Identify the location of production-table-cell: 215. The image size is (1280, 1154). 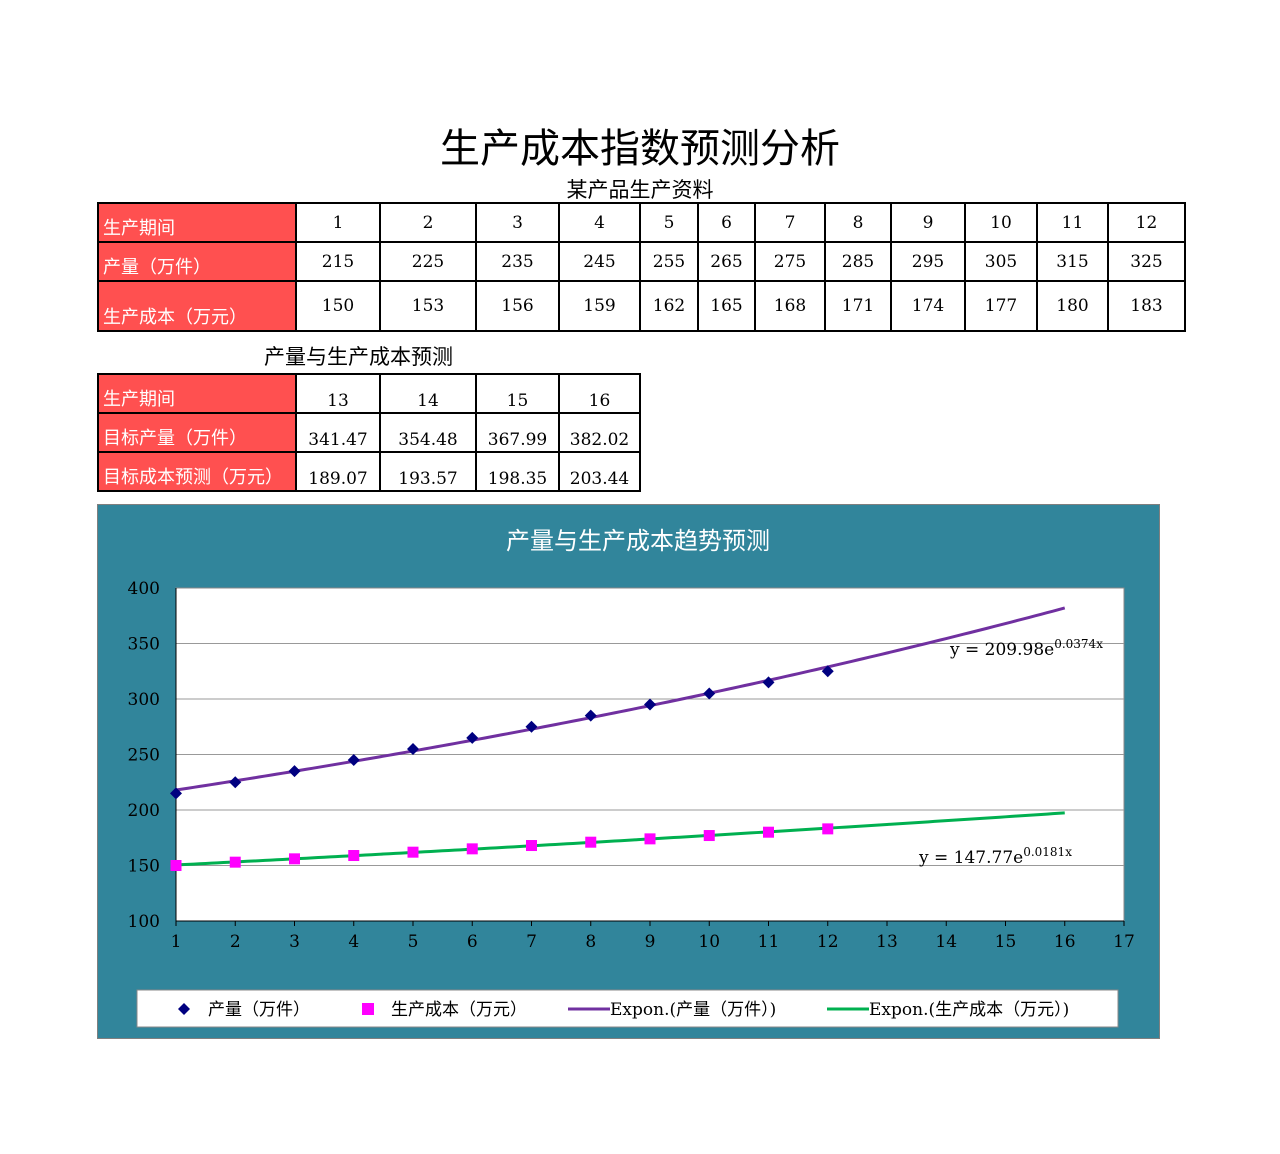
(338, 261).